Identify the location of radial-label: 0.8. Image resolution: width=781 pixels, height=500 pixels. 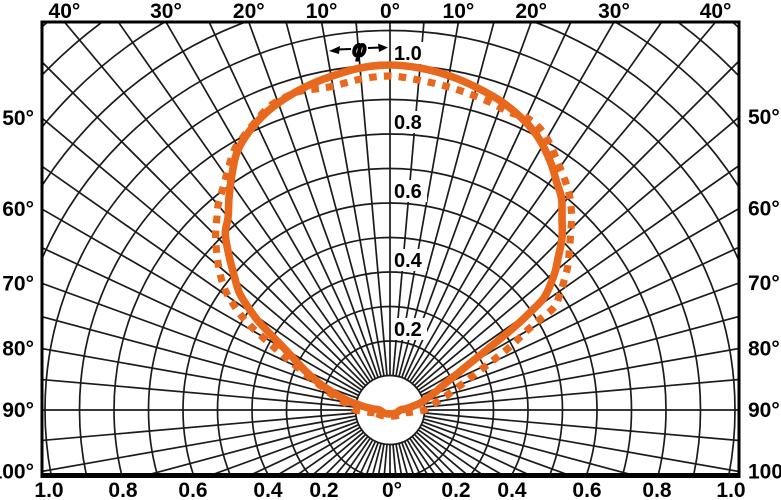
(408, 123).